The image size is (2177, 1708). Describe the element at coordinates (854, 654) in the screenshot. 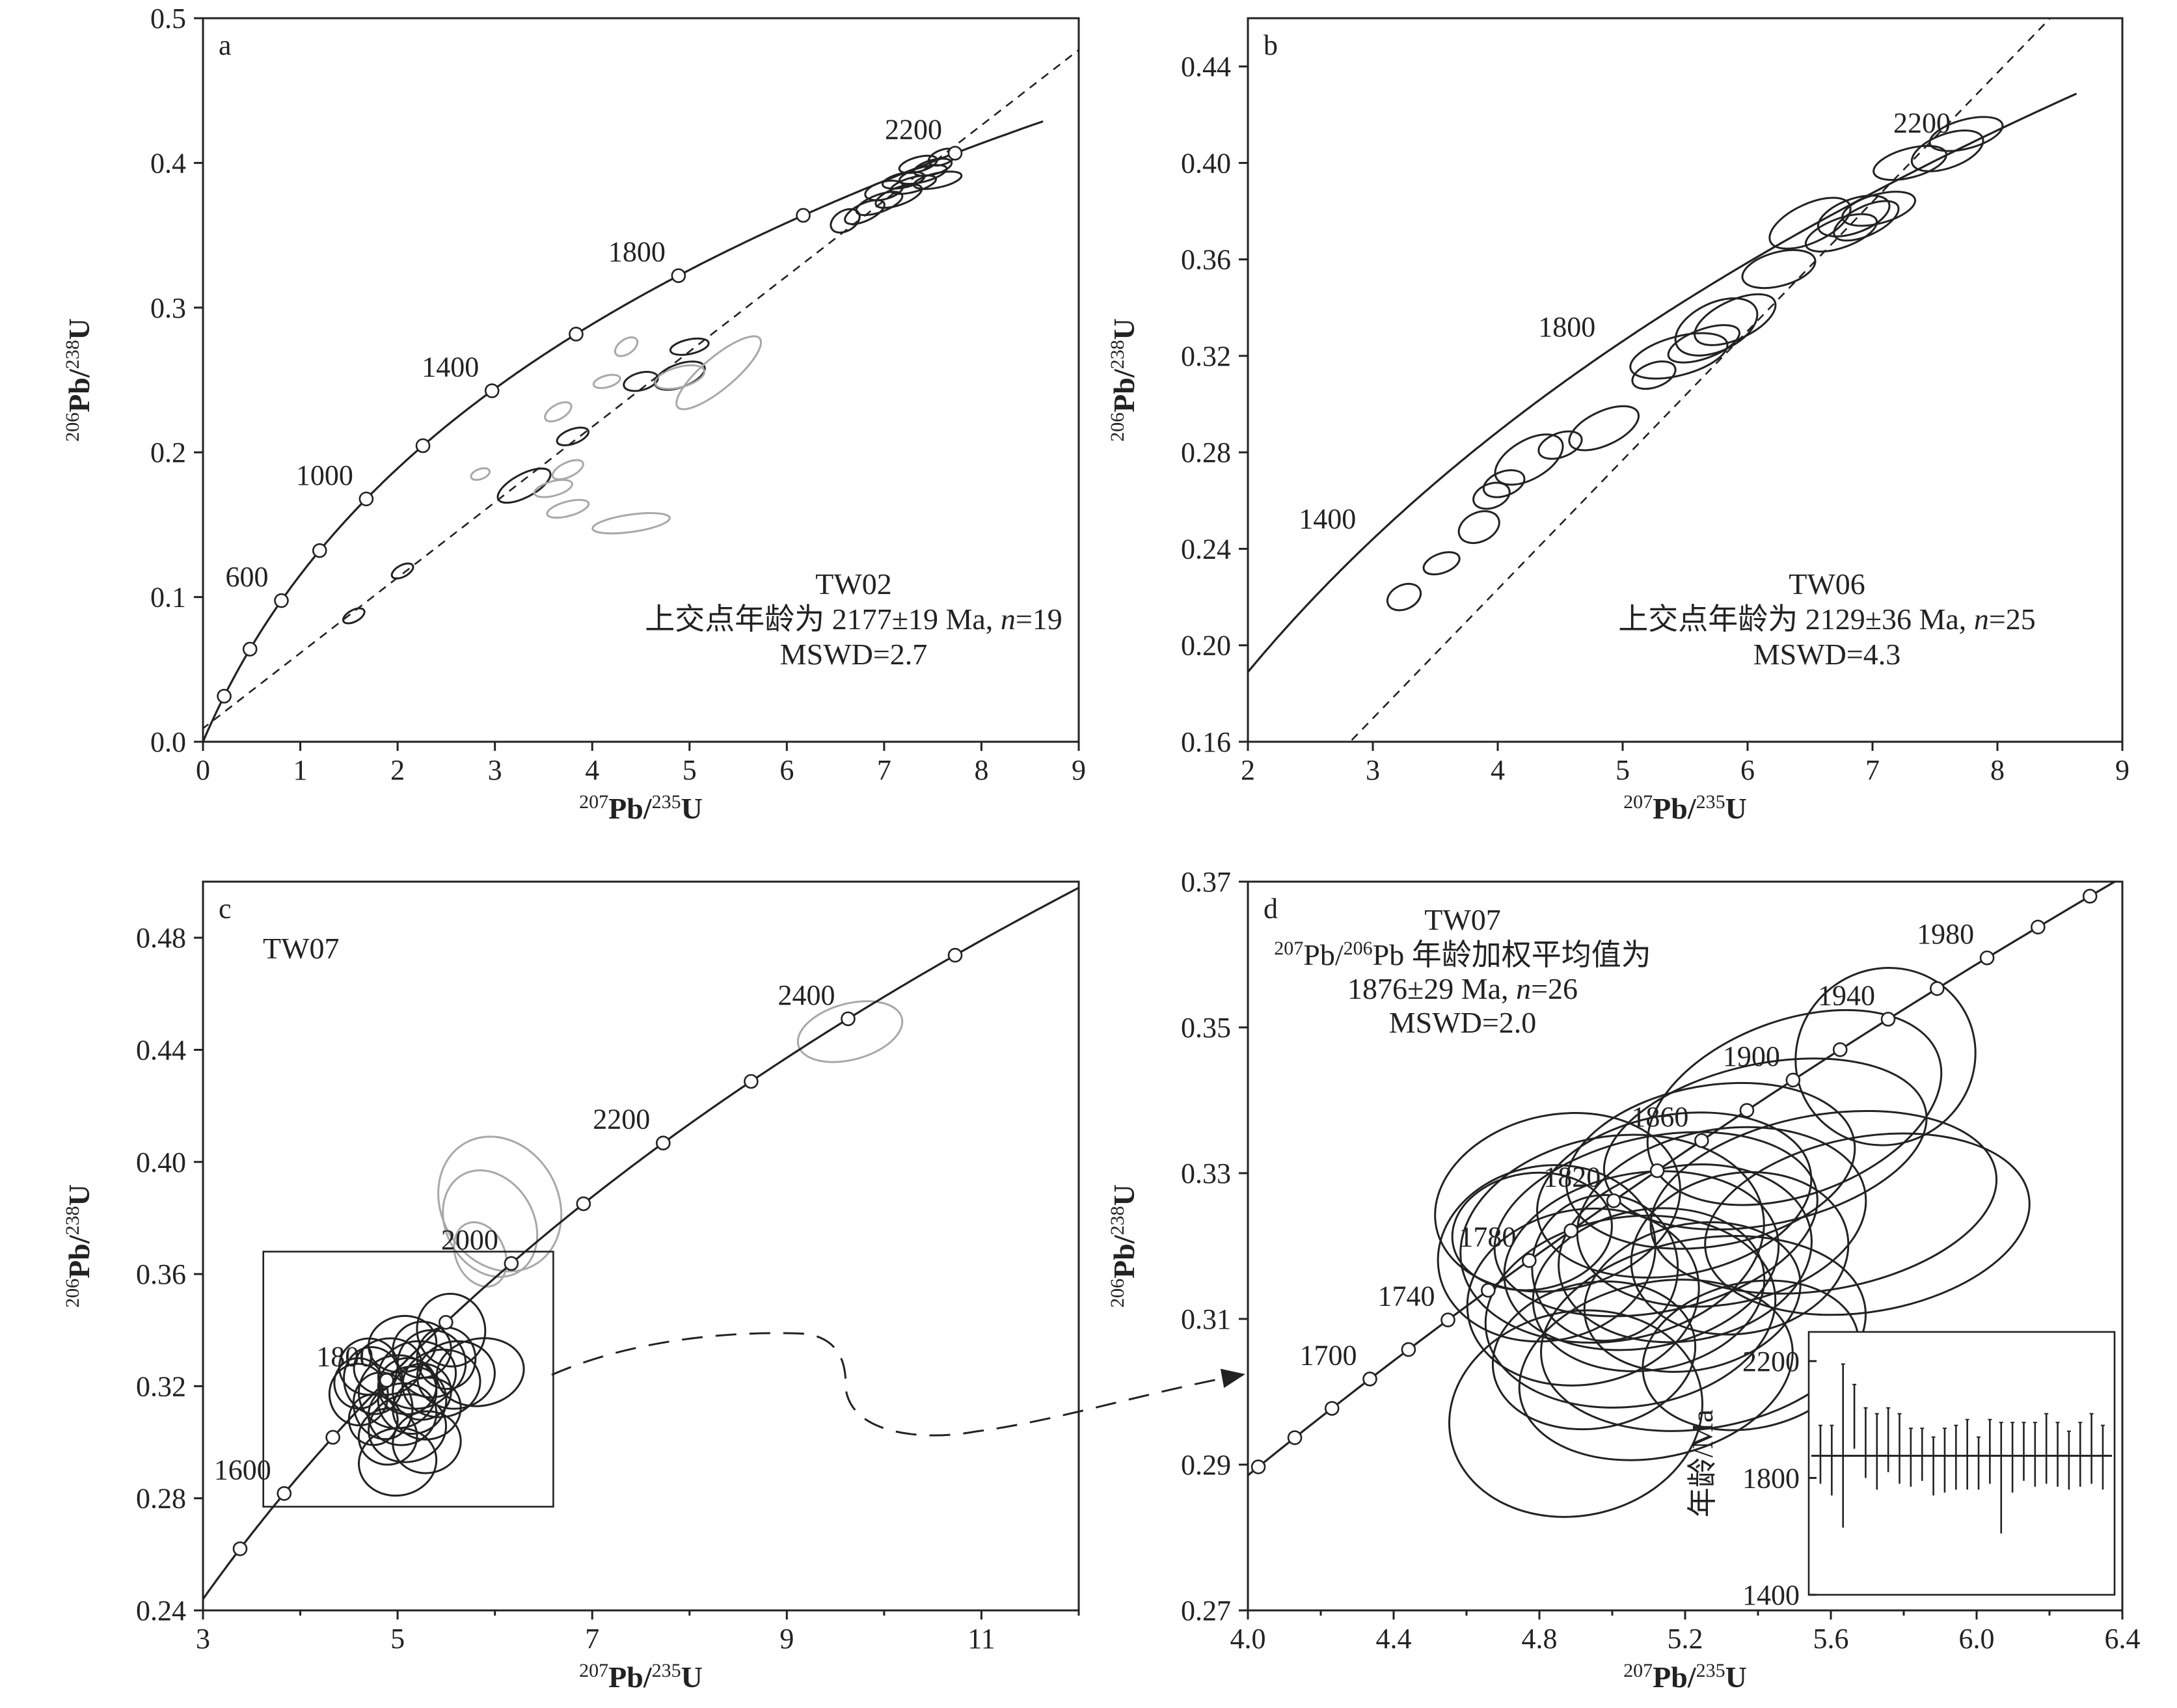

I see `mswd-value: MSWD=2.7` at that location.